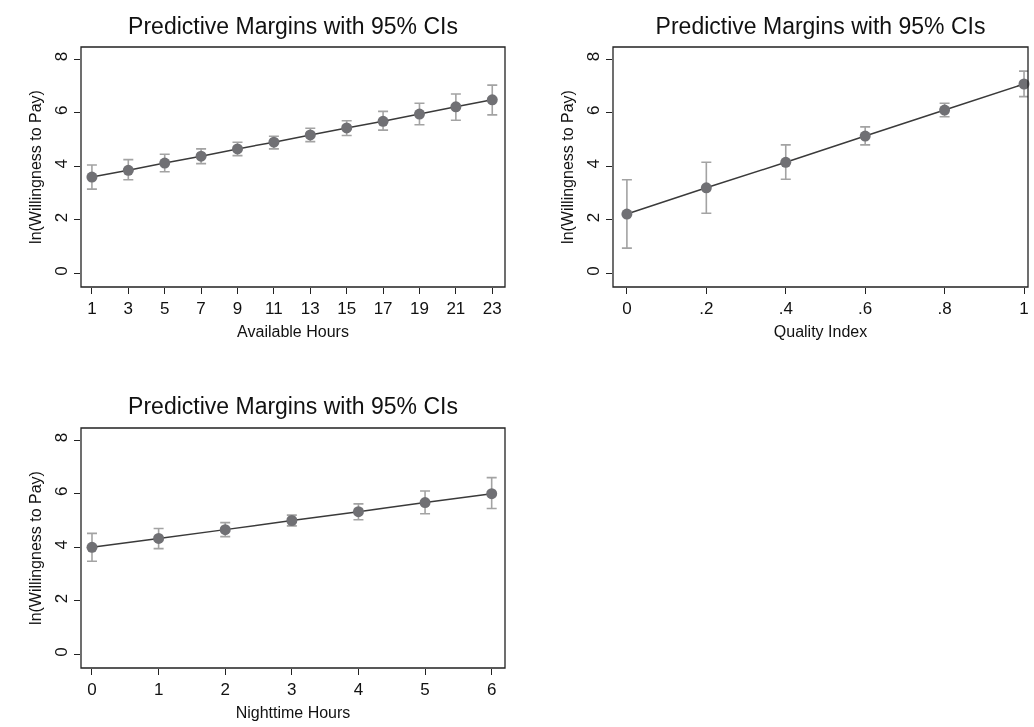  I want to click on x-tick-label: 9, so click(237, 309).